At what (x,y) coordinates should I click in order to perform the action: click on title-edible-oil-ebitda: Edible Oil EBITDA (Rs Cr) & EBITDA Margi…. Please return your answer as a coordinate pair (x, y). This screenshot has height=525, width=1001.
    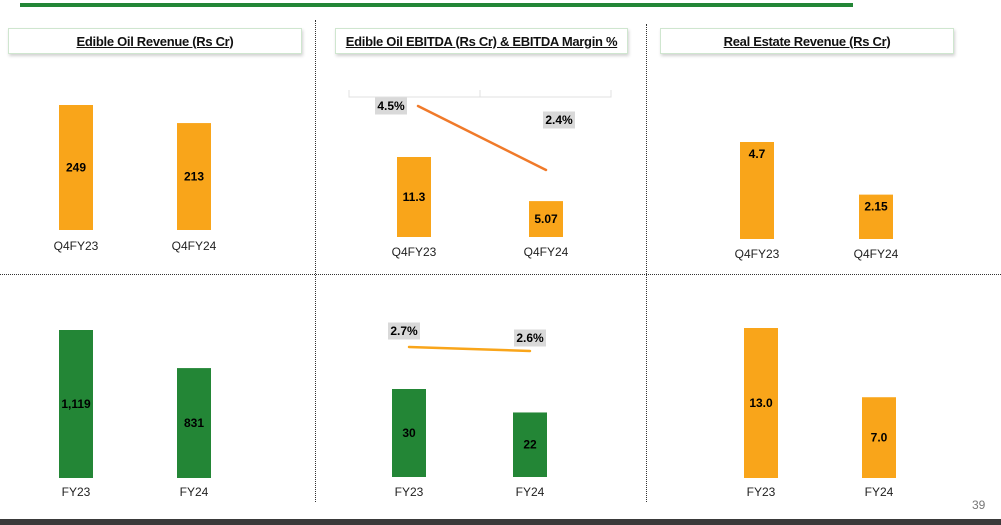
    Looking at the image, I should click on (481, 41).